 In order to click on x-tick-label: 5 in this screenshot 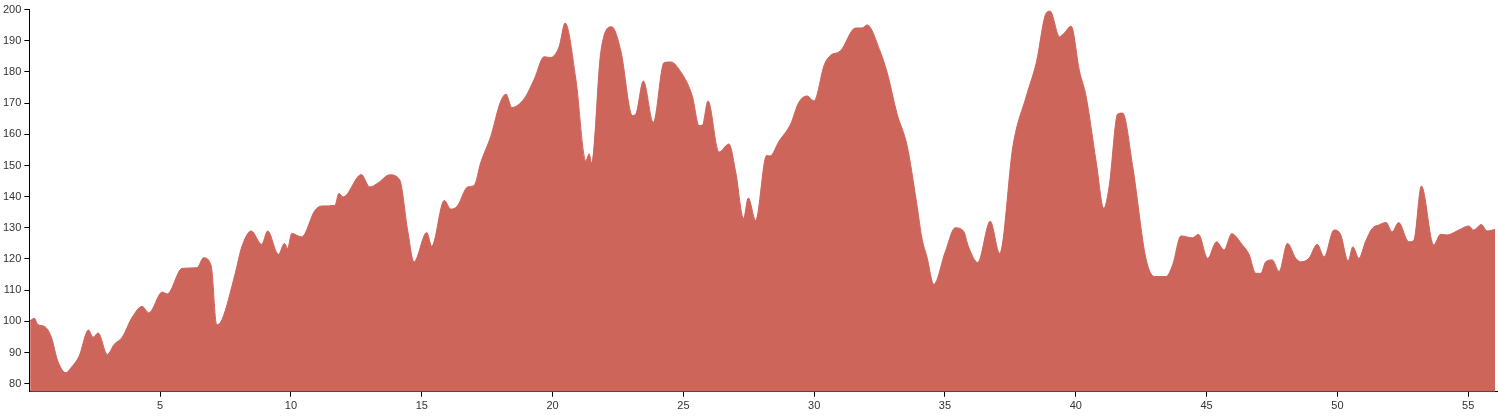, I will do `click(160, 405)`.